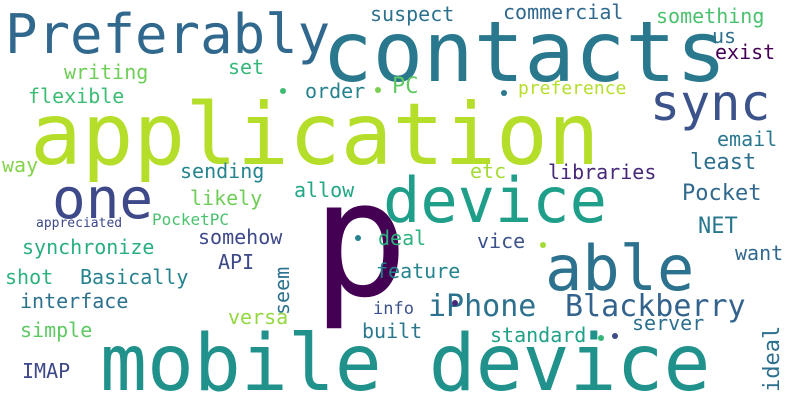 The width and height of the screenshot is (800, 400). What do you see at coordinates (76, 96) in the screenshot?
I see `word-flexible: flexible` at bounding box center [76, 96].